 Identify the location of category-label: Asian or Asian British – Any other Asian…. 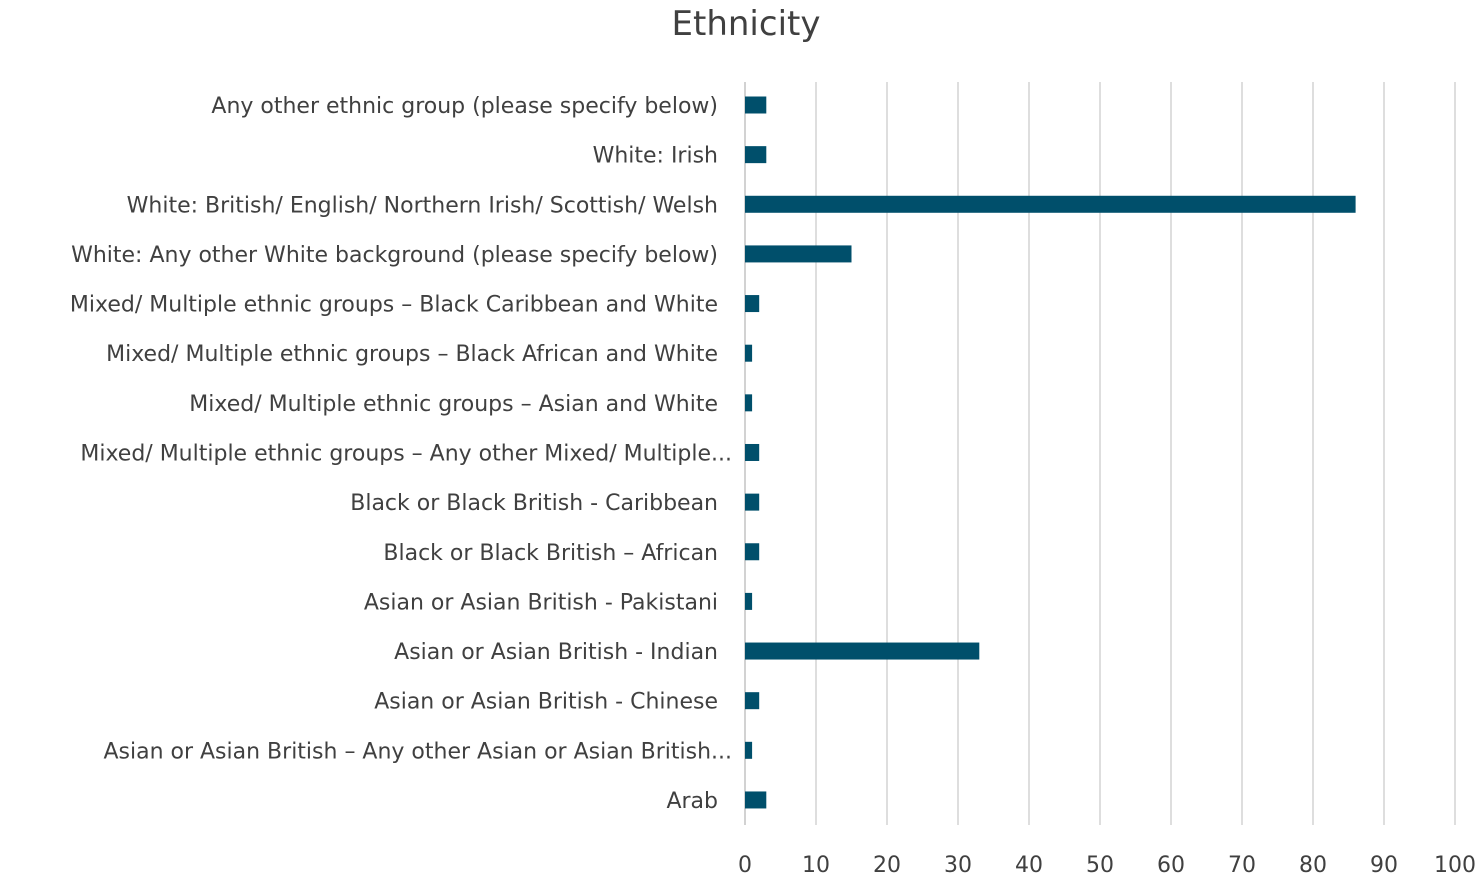
(417, 751).